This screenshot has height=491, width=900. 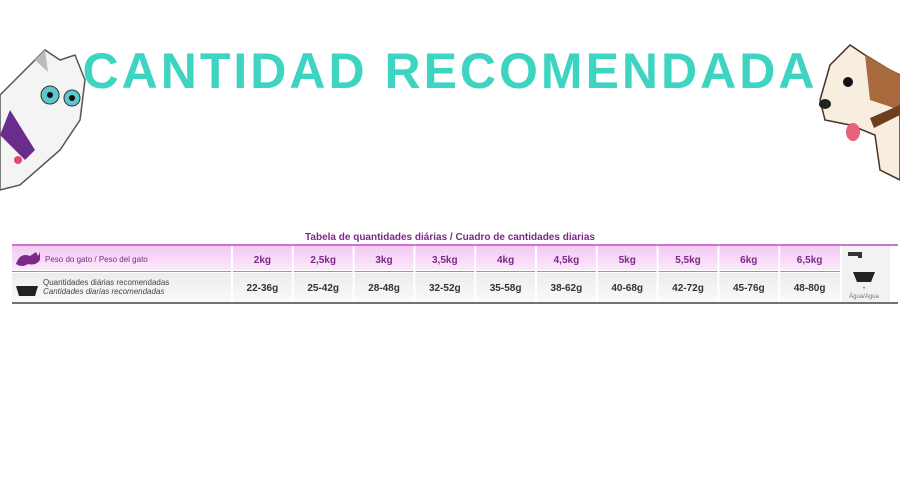 What do you see at coordinates (748, 260) in the screenshot?
I see `weight-cell: 6kg` at bounding box center [748, 260].